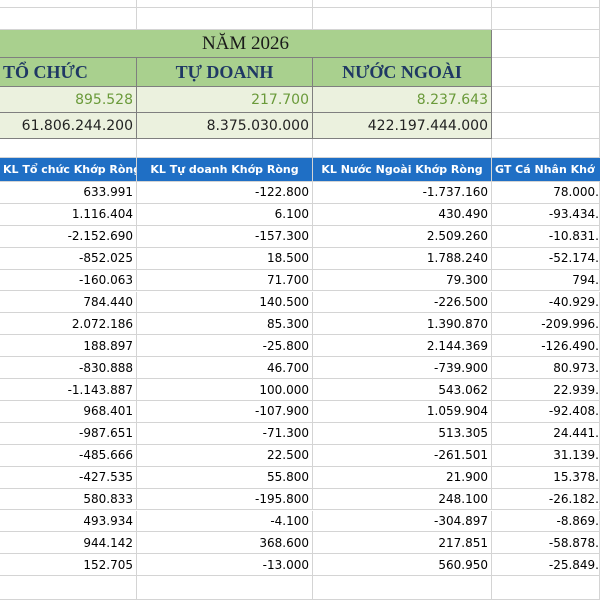  Describe the element at coordinates (546, 193) in the screenshot. I see `data-cell: 78.000.` at that location.